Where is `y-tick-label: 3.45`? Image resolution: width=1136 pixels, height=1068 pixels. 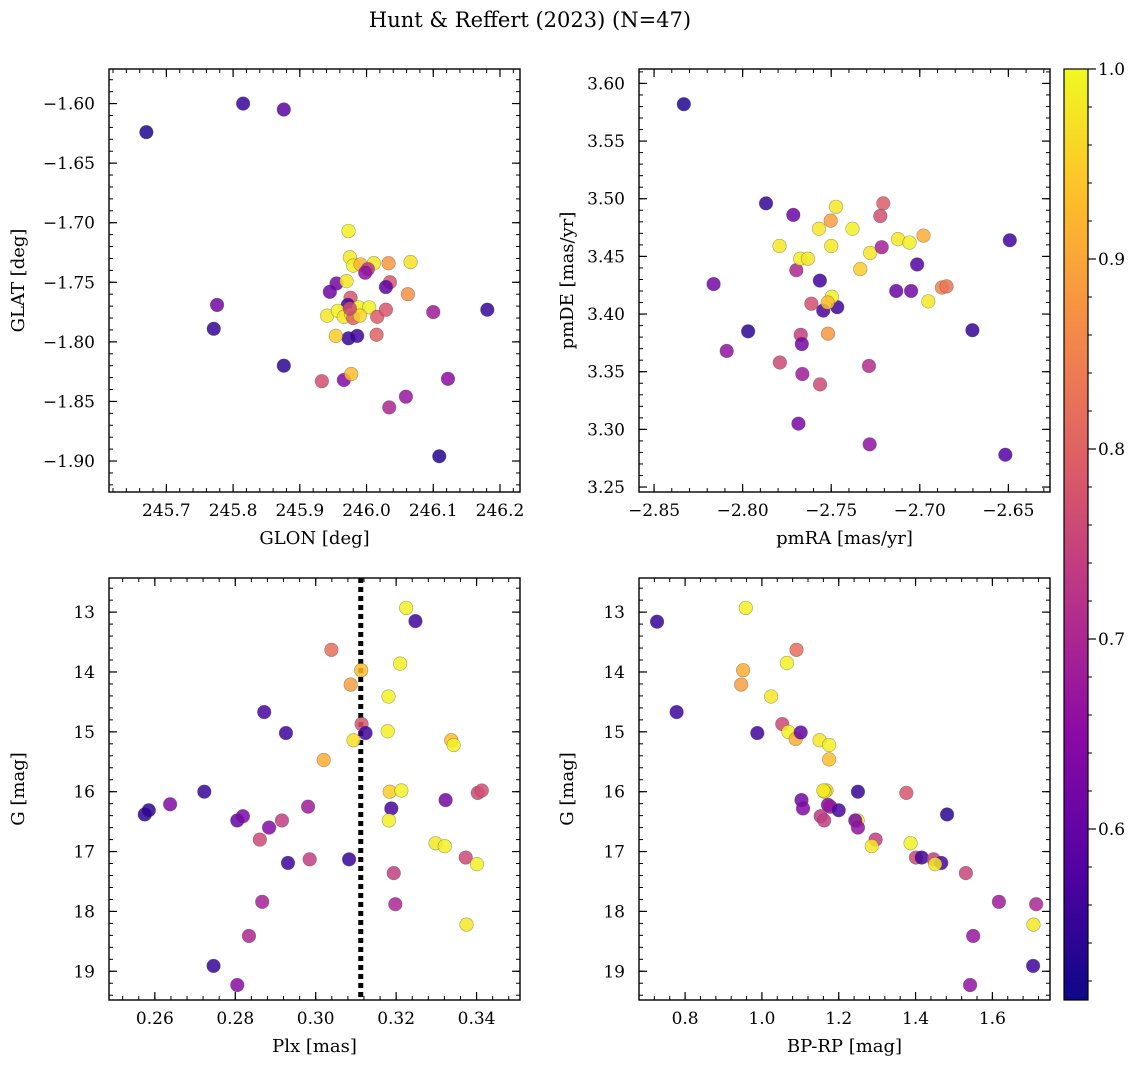
y-tick-label: 3.45 is located at coordinates (606, 257).